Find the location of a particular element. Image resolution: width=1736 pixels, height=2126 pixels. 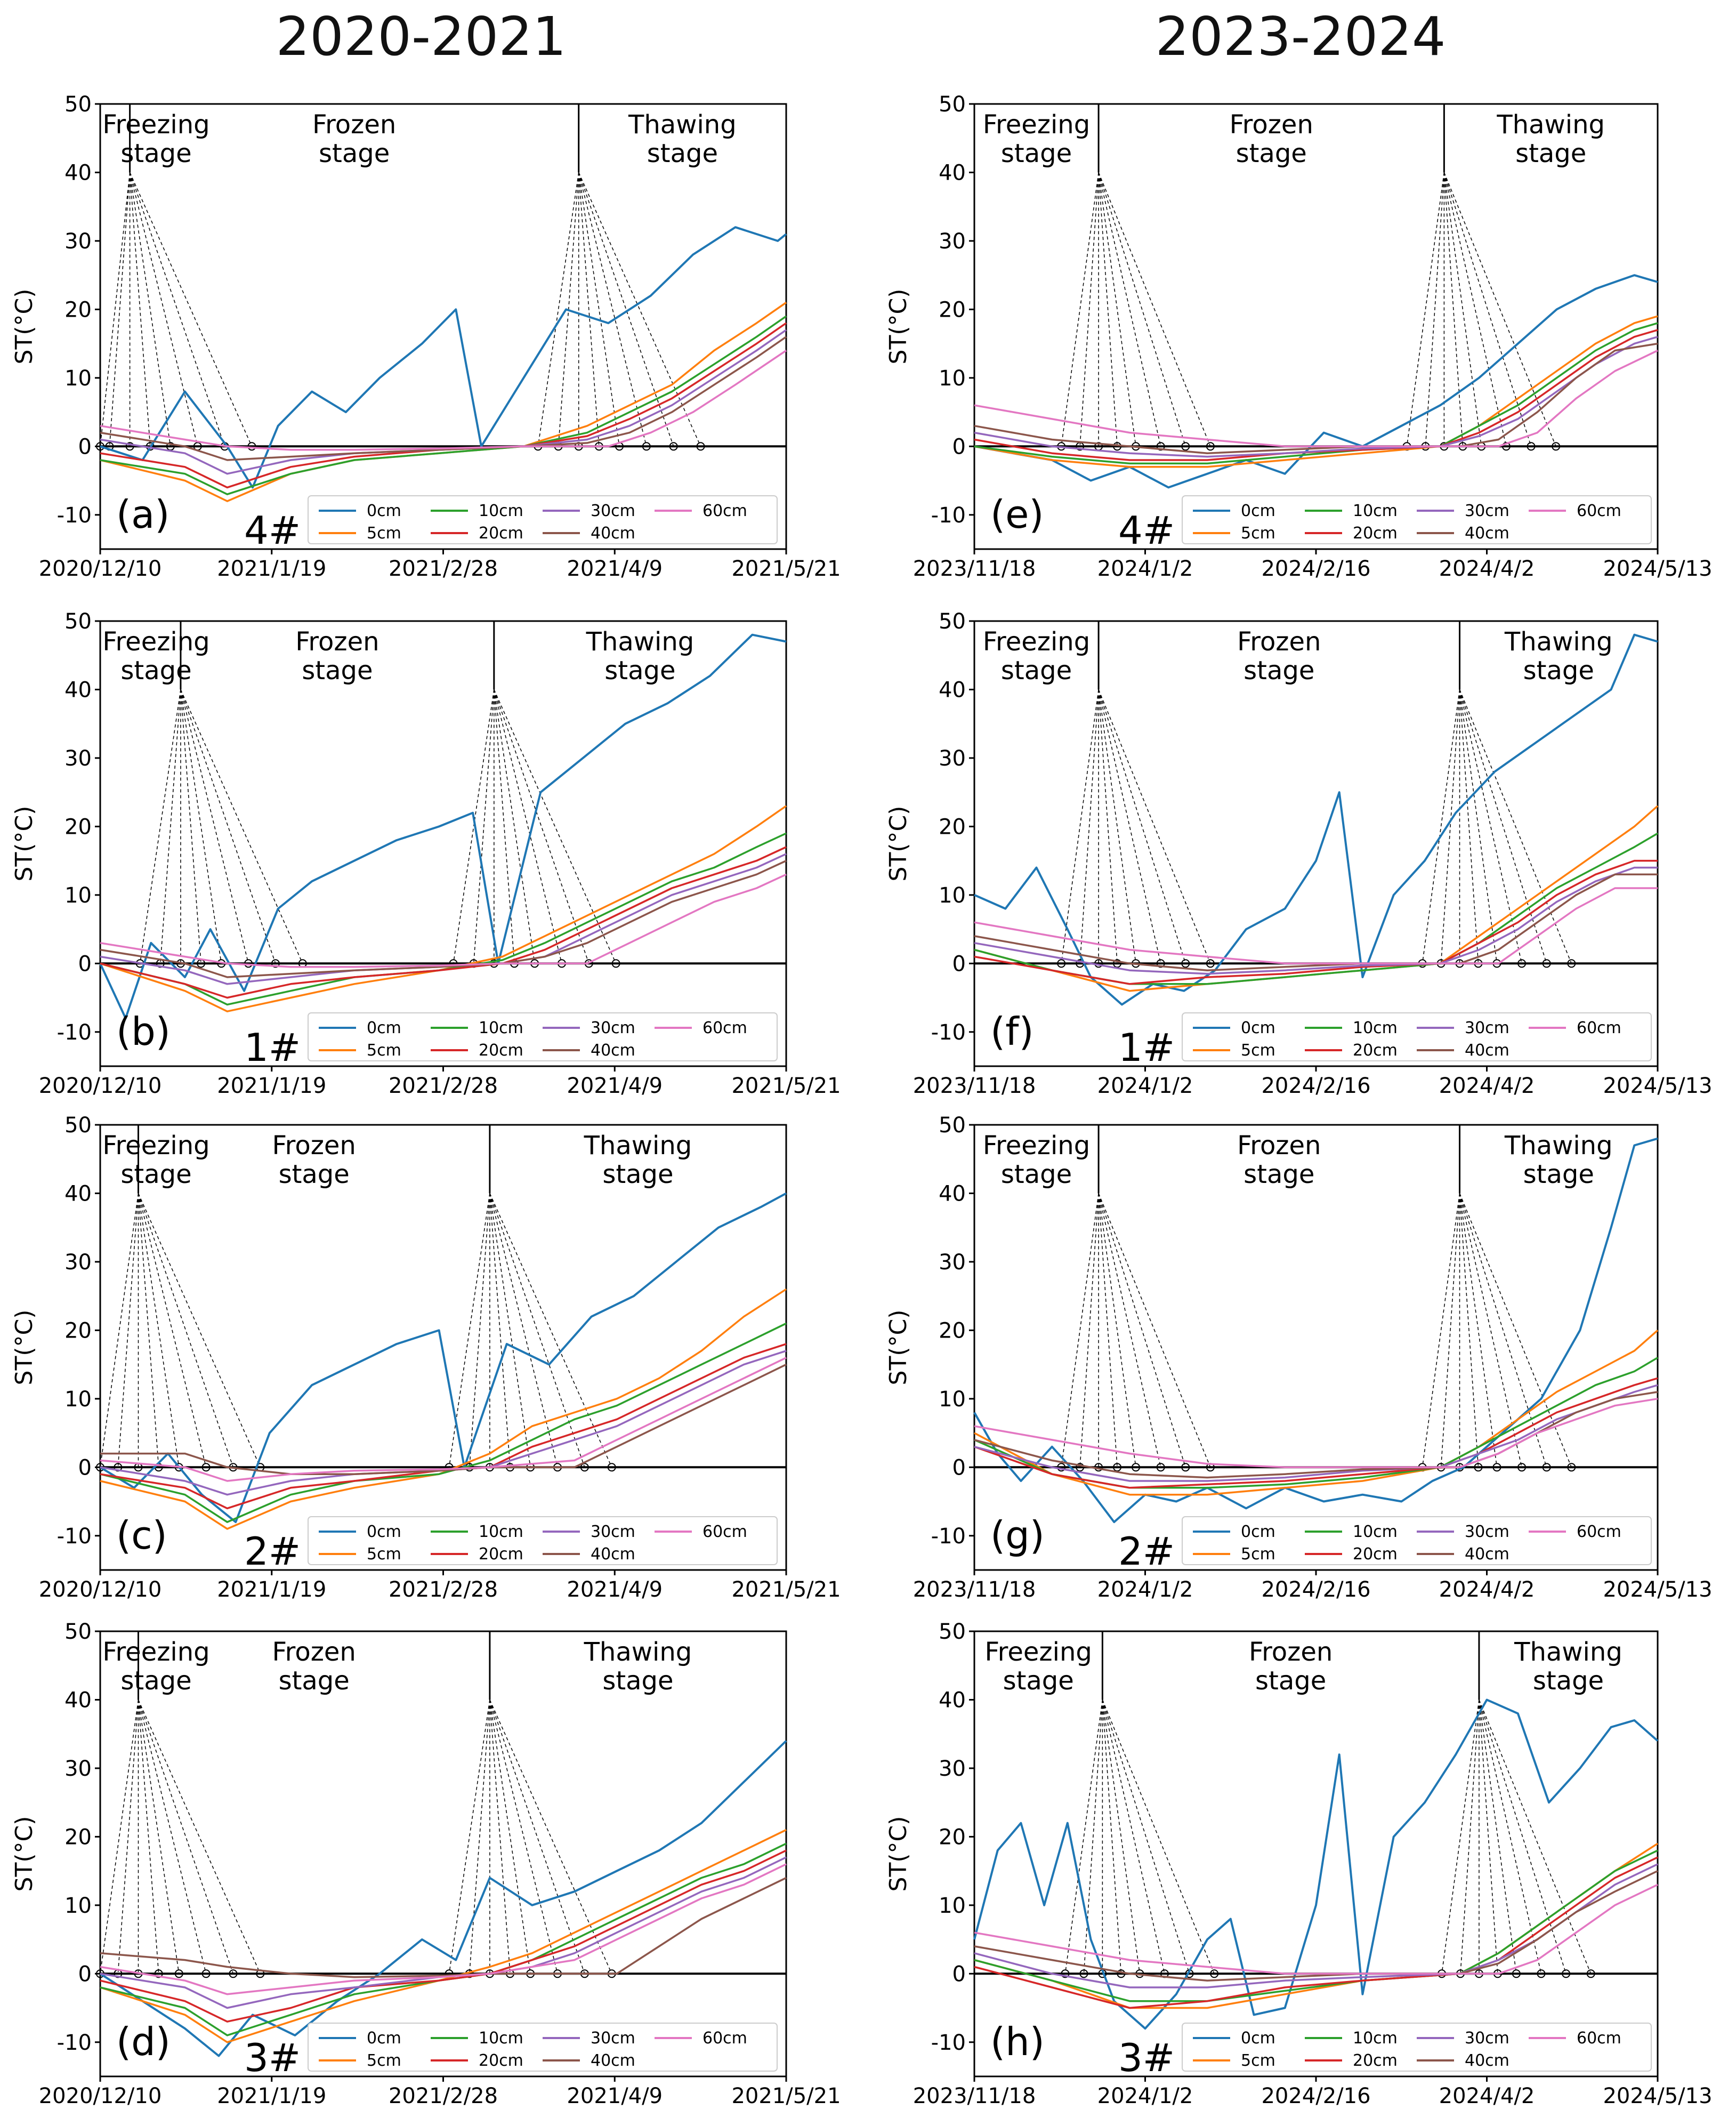

legend-label: 20cm is located at coordinates (1375, 2060).